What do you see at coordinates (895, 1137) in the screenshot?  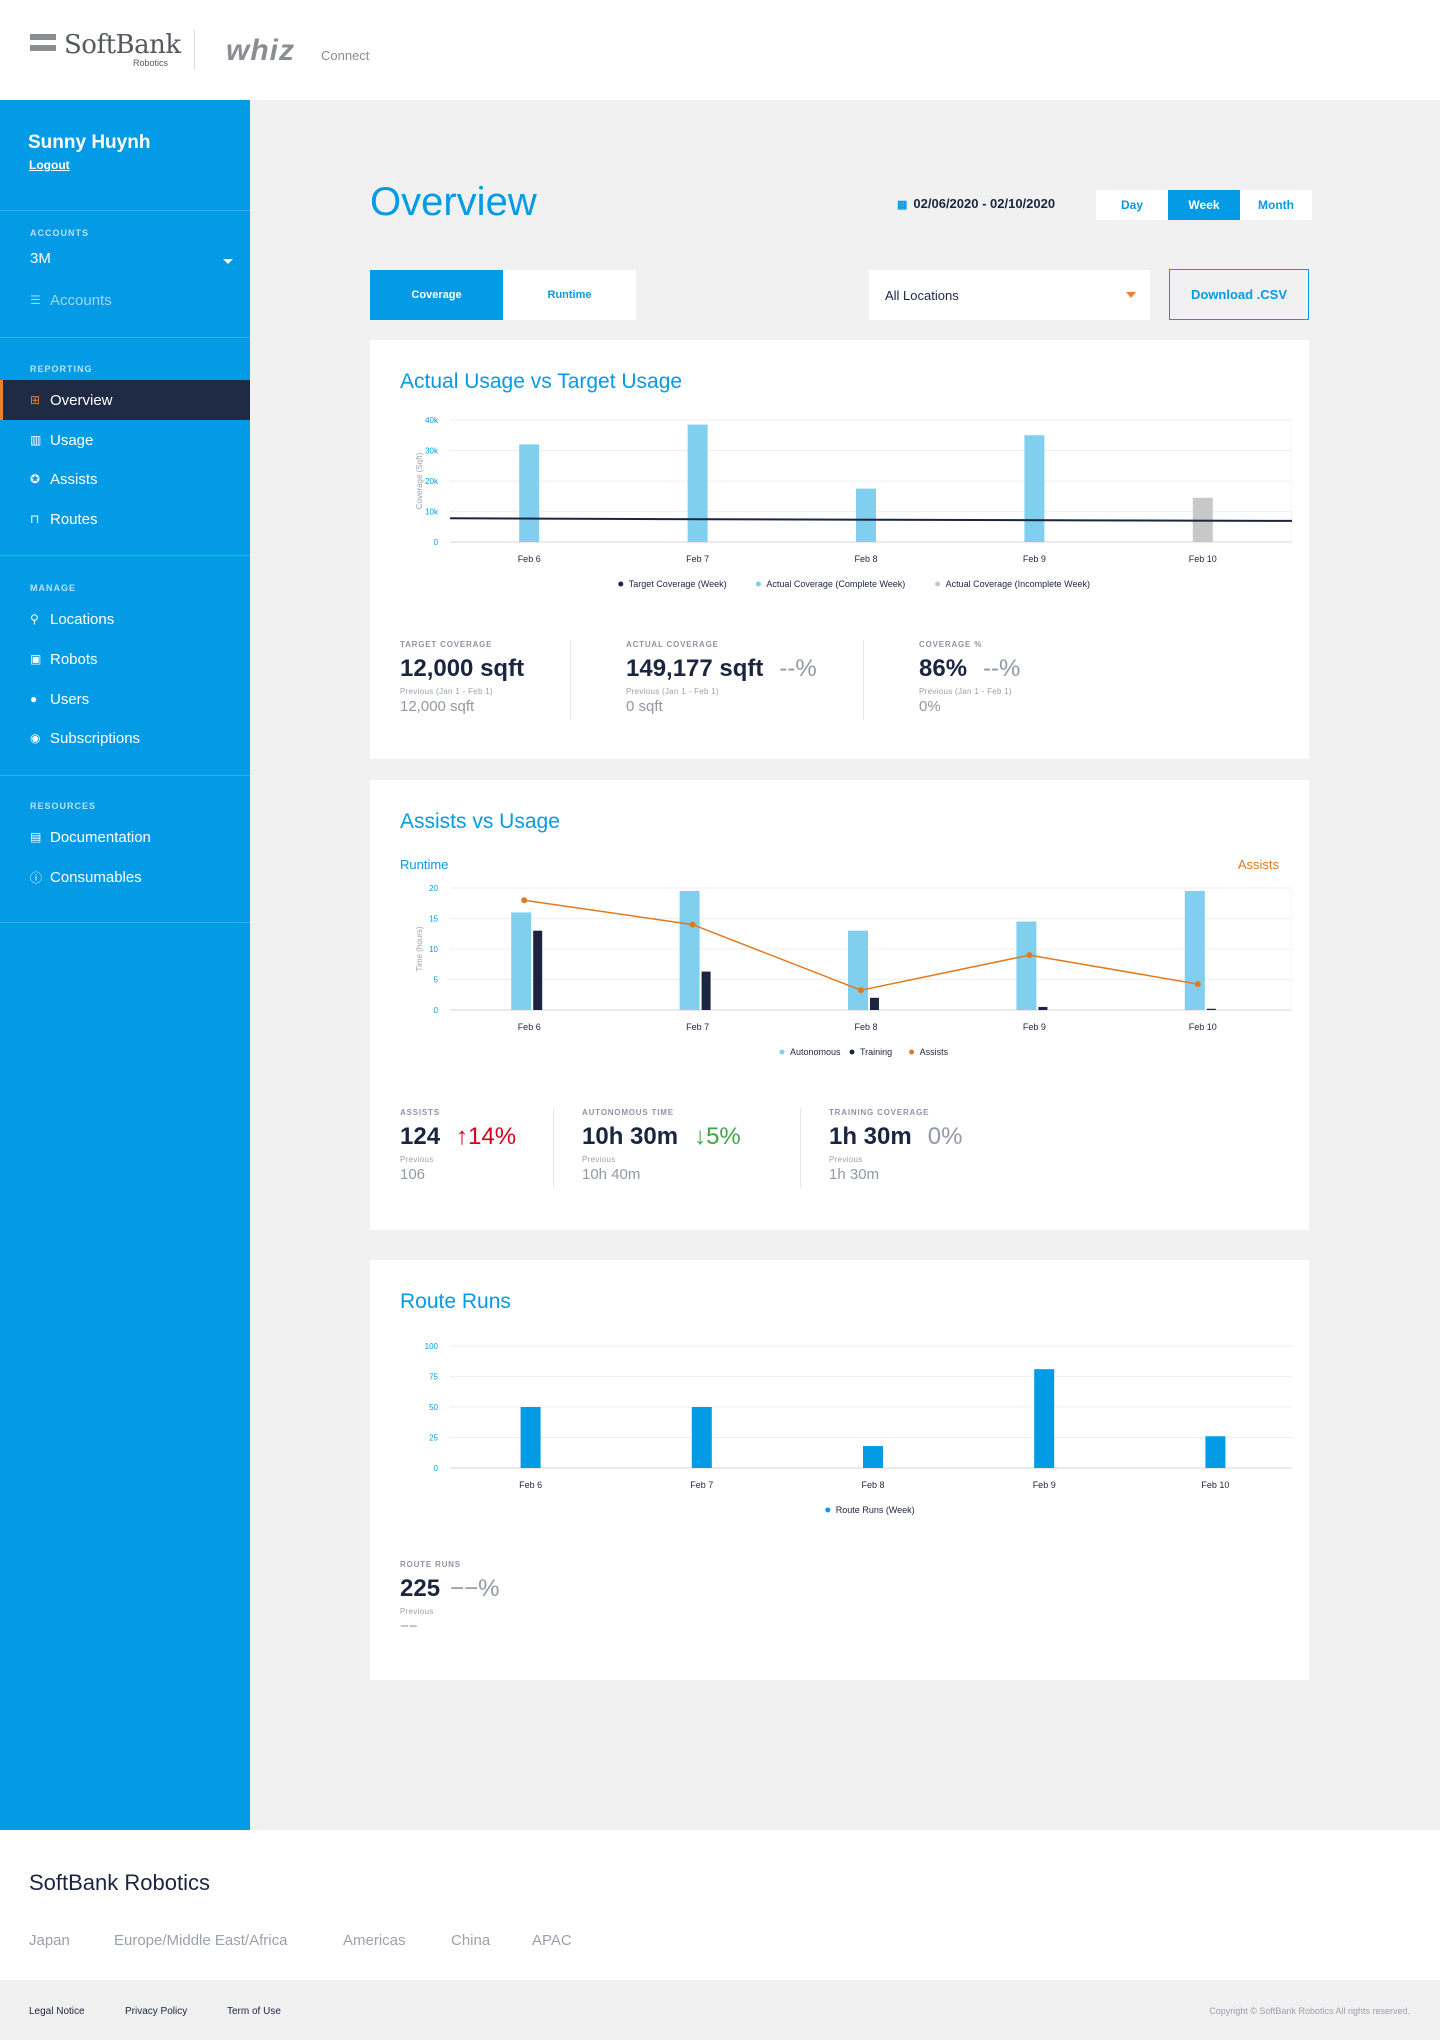 I see `stat-value: 1h 30m 0%` at bounding box center [895, 1137].